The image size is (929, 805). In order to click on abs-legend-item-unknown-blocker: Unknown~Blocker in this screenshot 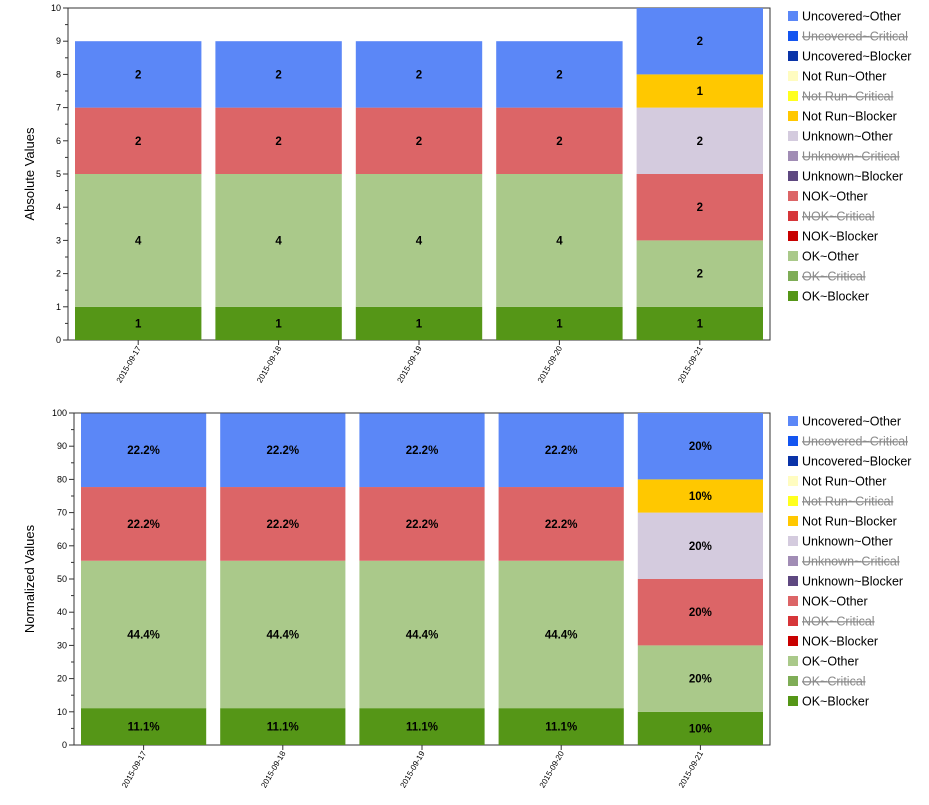, I will do `click(845, 177)`.